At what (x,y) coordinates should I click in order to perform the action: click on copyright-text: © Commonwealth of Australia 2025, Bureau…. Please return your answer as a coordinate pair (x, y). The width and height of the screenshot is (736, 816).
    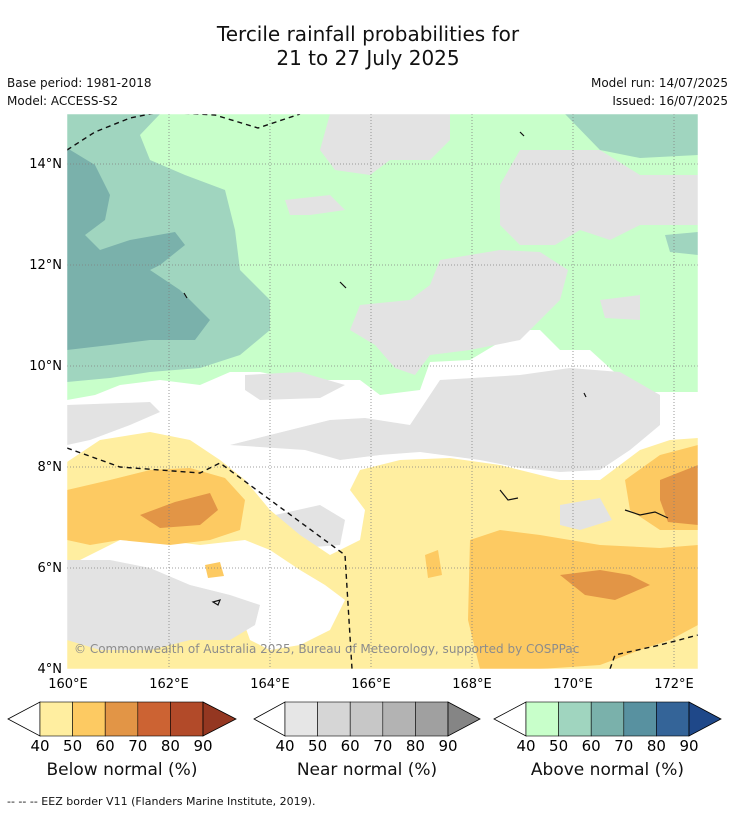
    Looking at the image, I should click on (326, 649).